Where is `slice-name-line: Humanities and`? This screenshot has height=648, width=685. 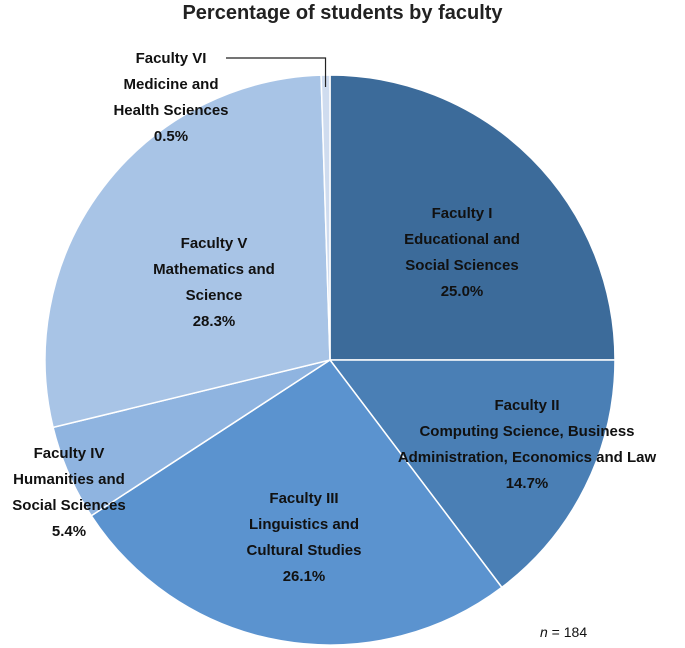
slice-name-line: Humanities and is located at coordinates (69, 479).